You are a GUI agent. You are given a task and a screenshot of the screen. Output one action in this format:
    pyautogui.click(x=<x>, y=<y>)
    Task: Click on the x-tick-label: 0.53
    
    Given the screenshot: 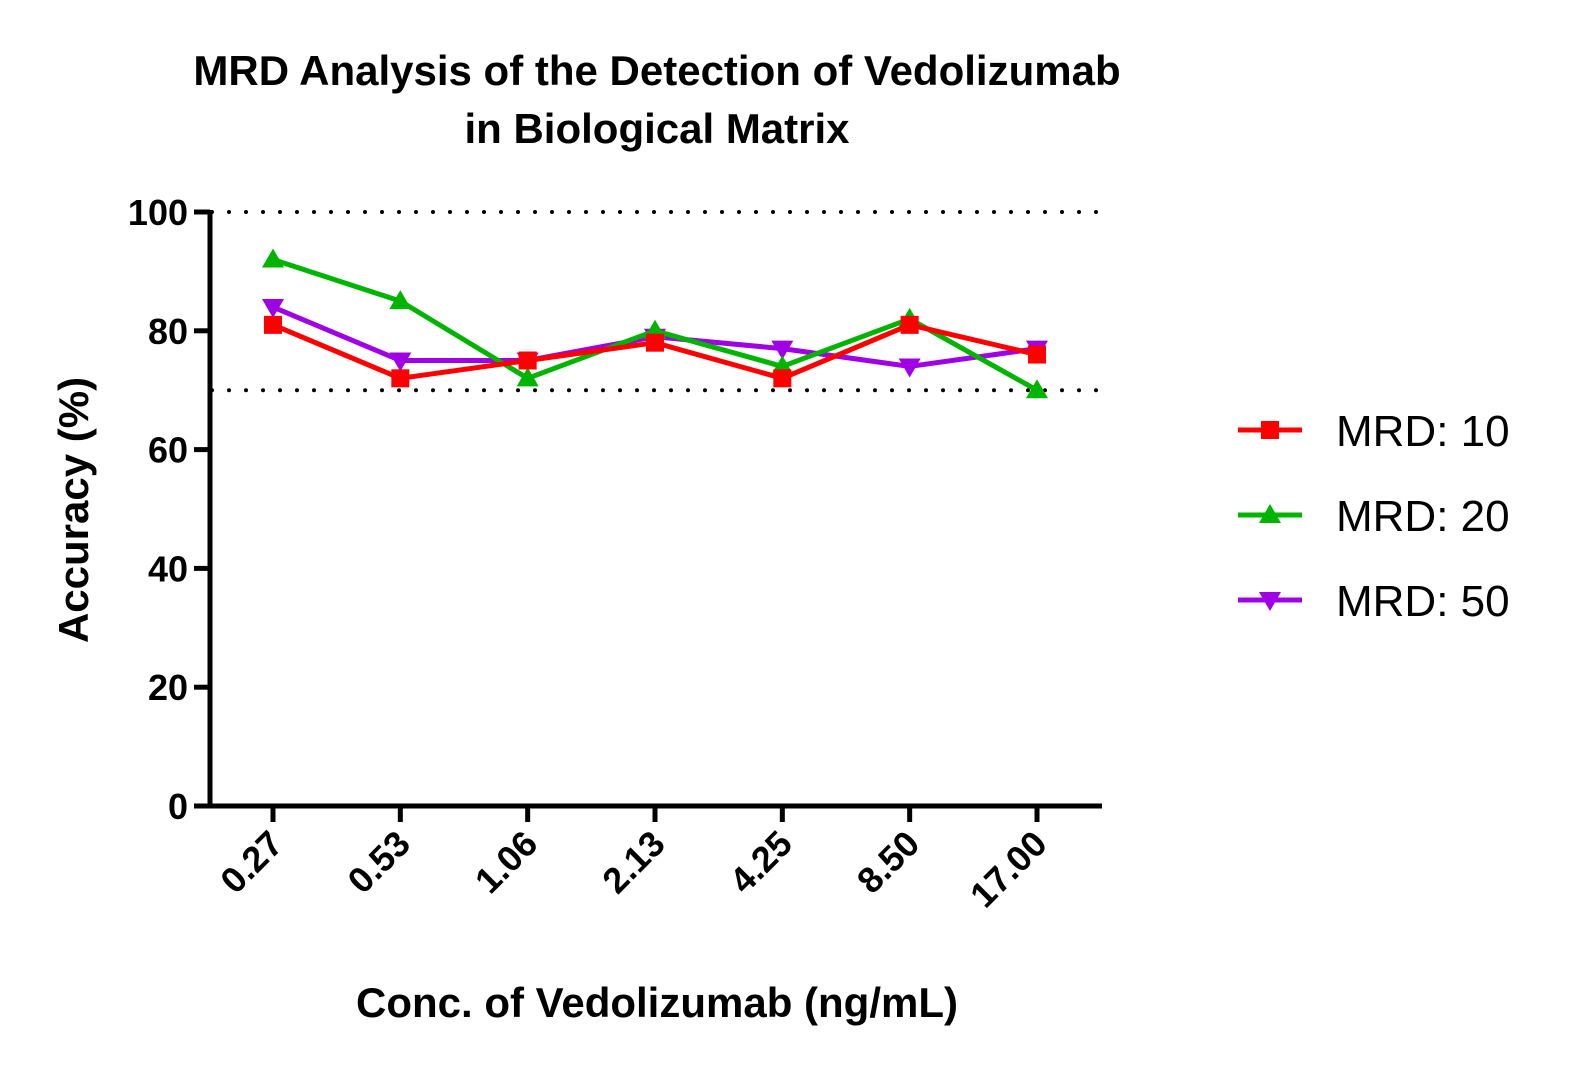 What is the action you would take?
    pyautogui.click(x=378, y=862)
    